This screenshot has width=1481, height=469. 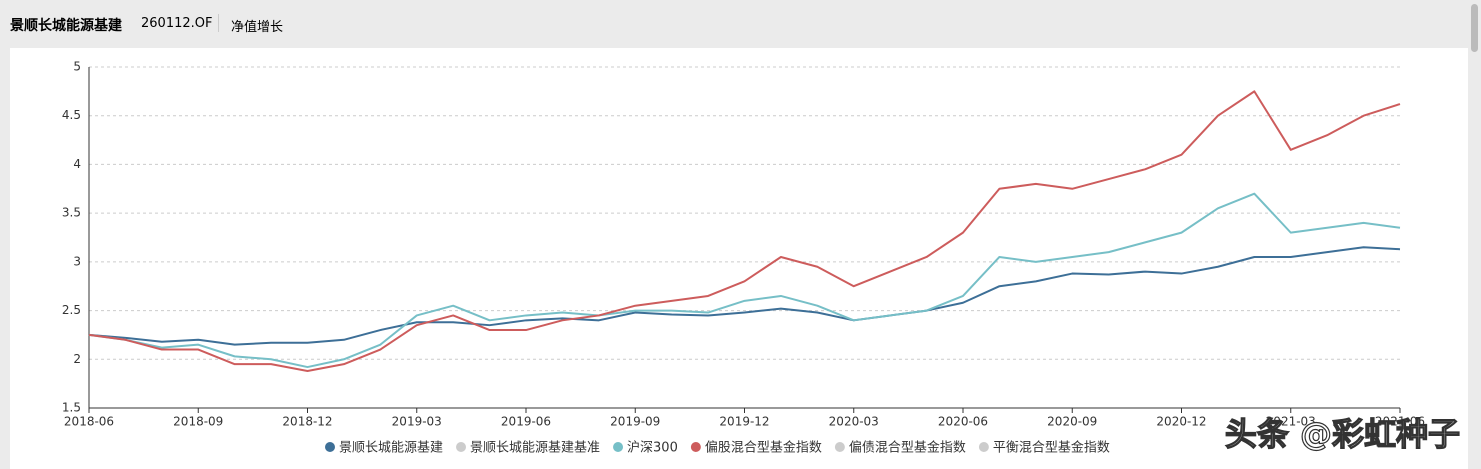 What do you see at coordinates (257, 27) in the screenshot?
I see `tab: 净值增长` at bounding box center [257, 27].